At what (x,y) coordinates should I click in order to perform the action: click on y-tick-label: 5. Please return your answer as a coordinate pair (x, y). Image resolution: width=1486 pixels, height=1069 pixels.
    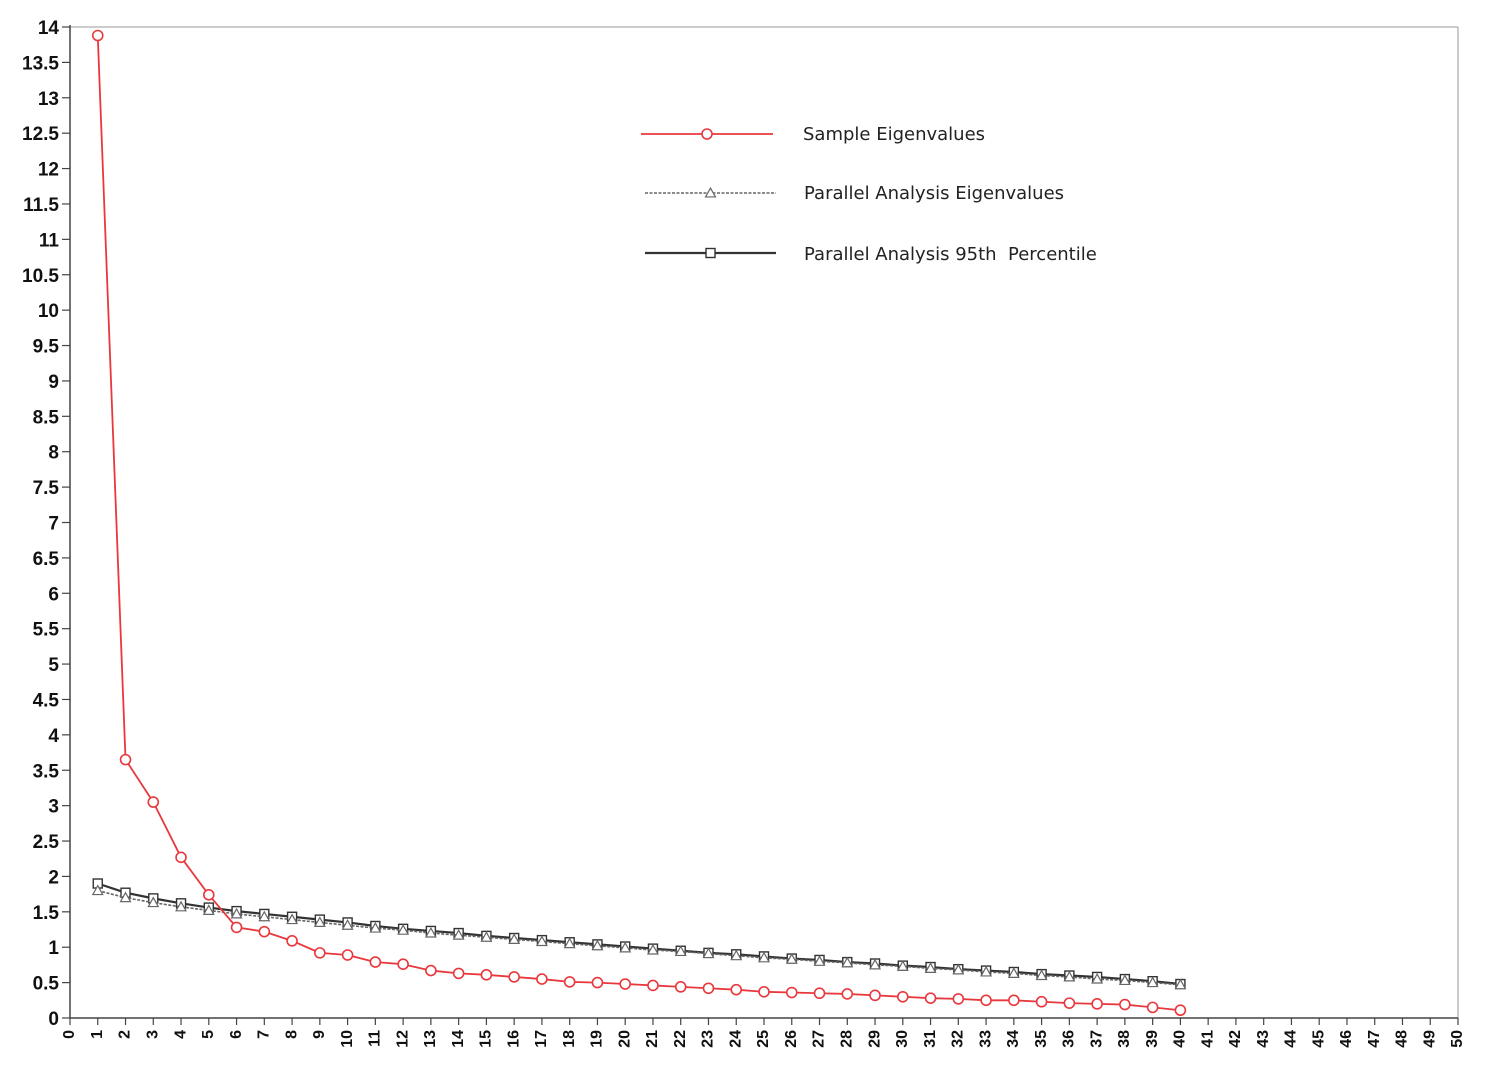
    Looking at the image, I should click on (53, 665).